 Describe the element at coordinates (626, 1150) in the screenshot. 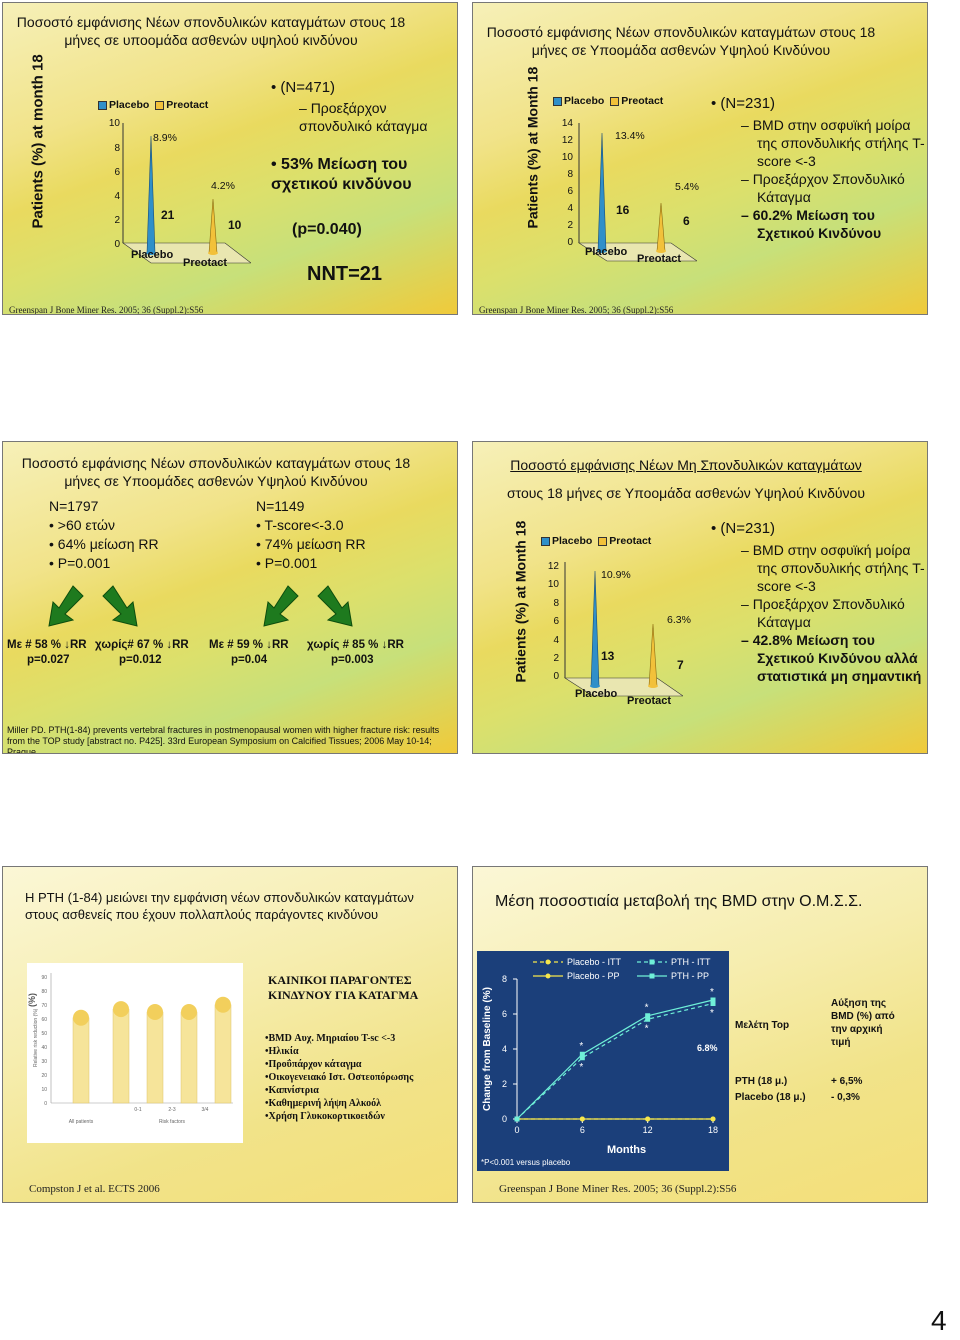

I see `x-axis-label: Months` at that location.